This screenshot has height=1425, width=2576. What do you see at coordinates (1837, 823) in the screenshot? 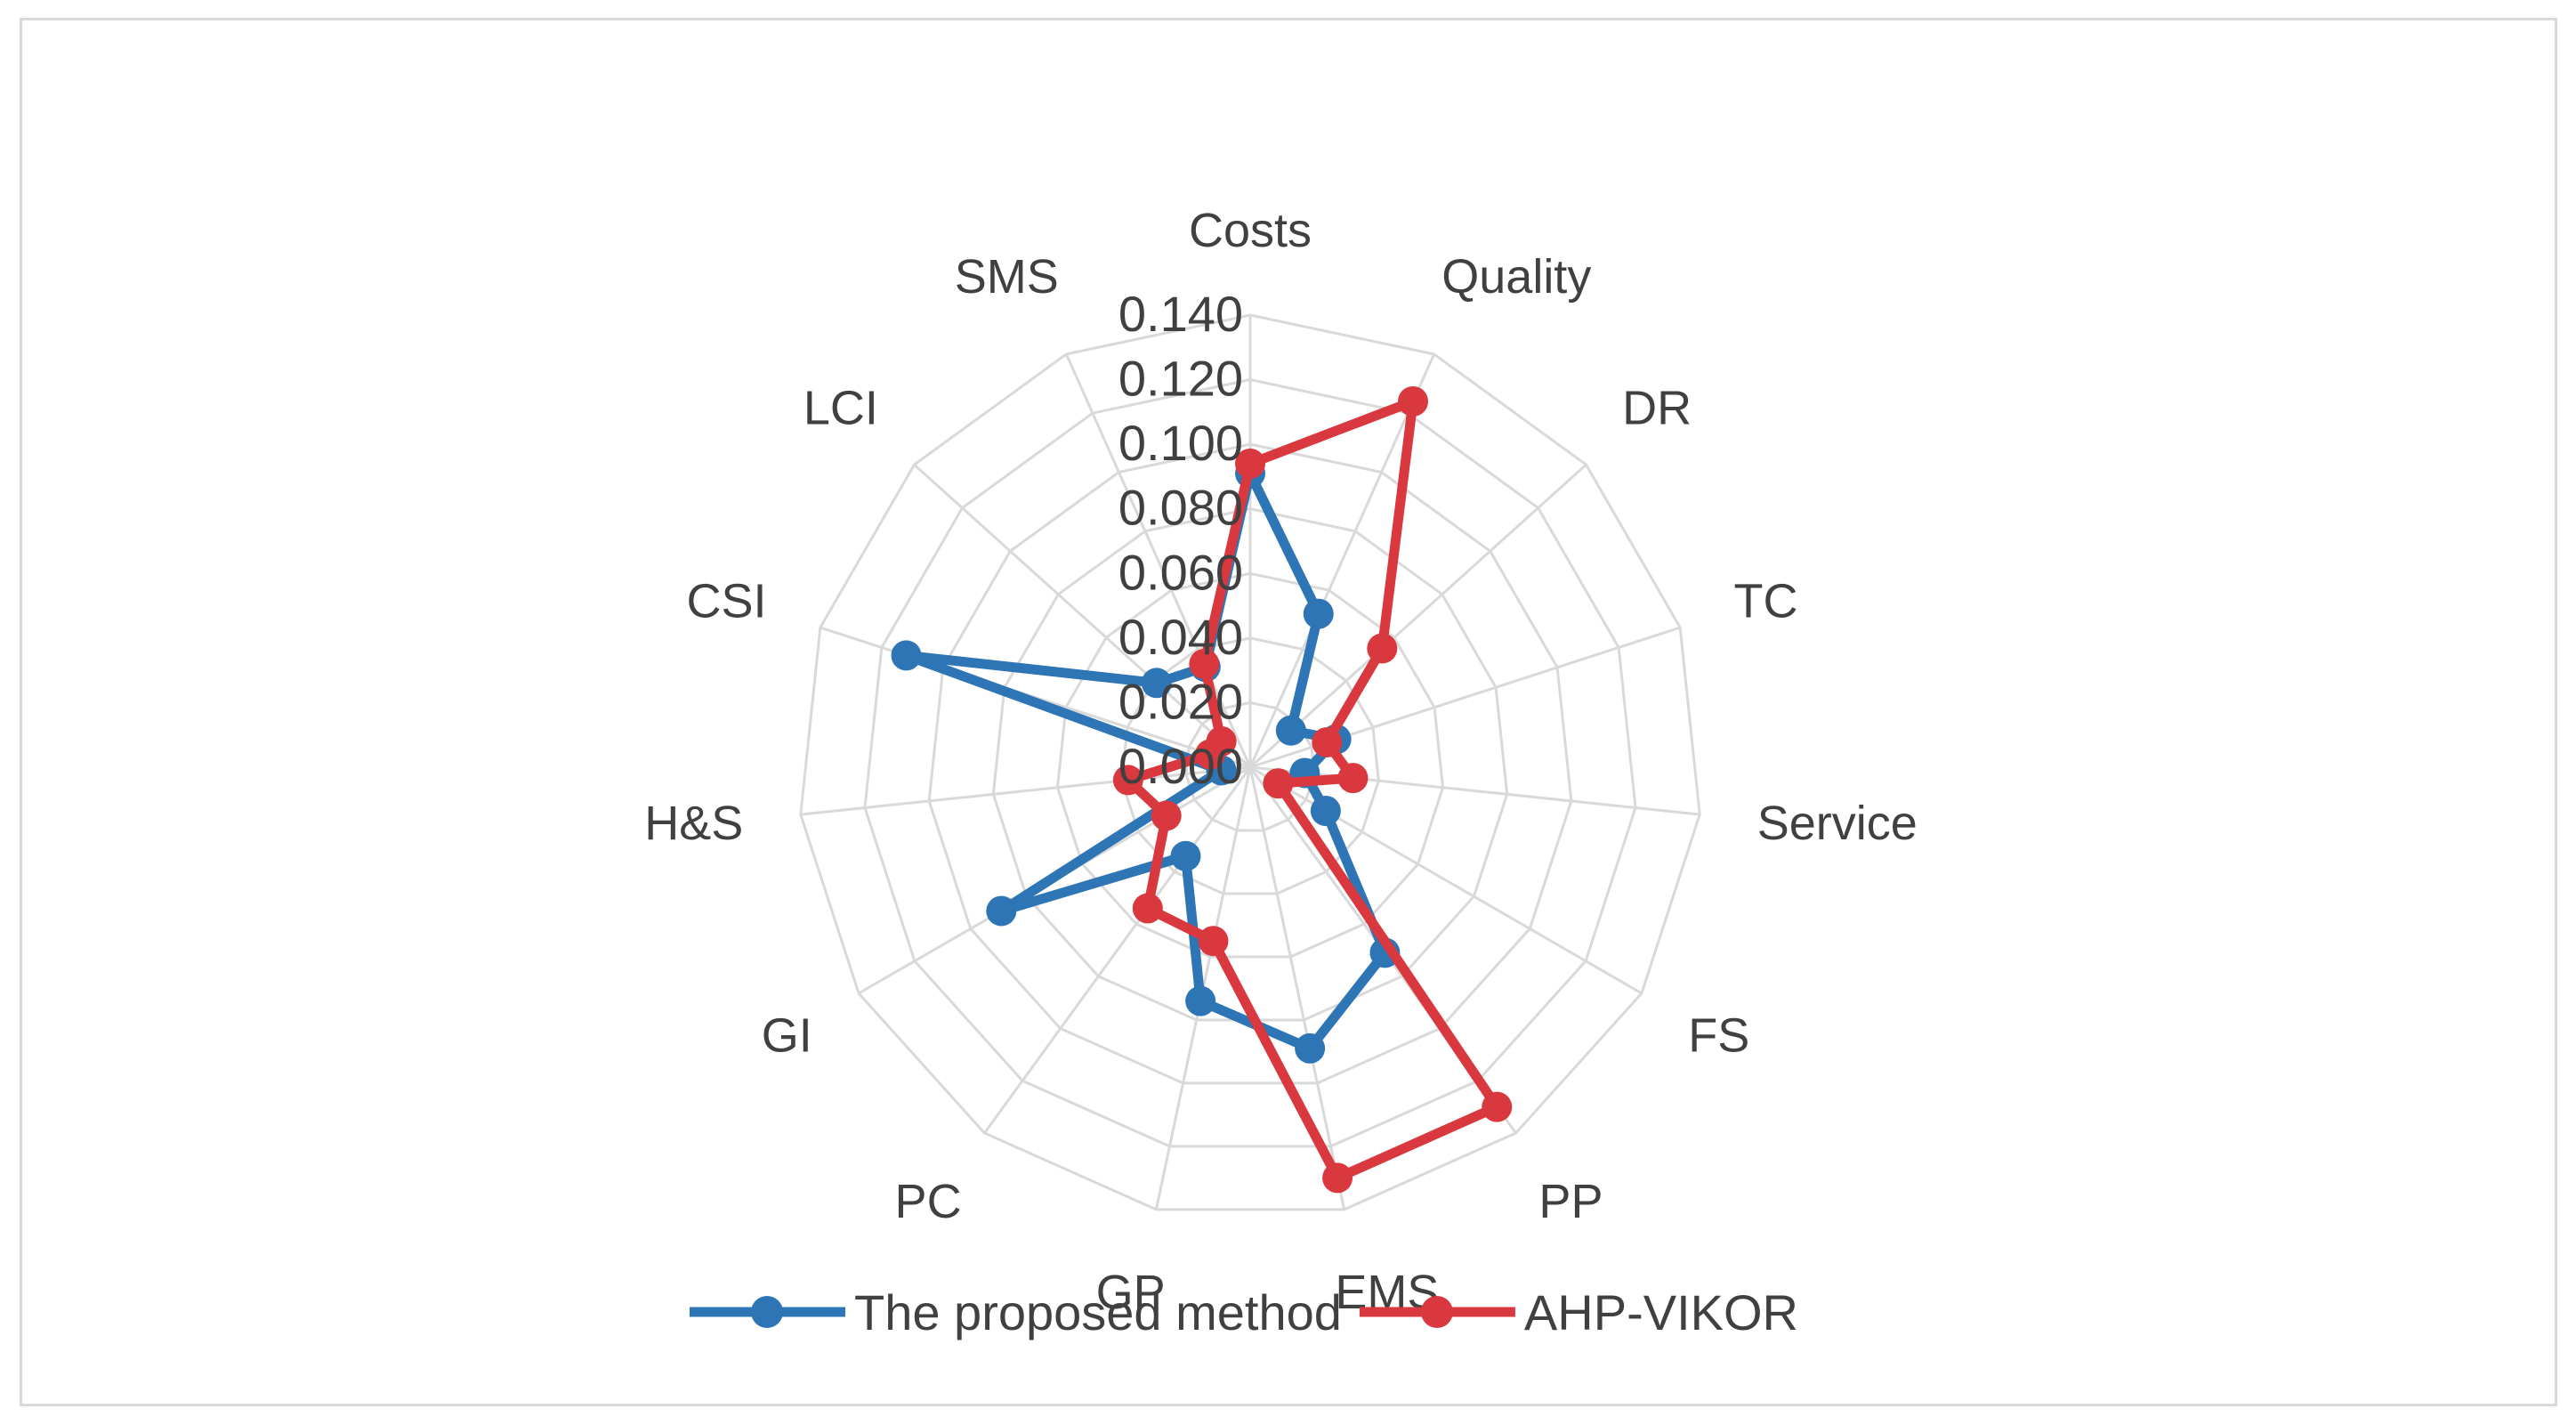
I see `category-label: Service` at bounding box center [1837, 823].